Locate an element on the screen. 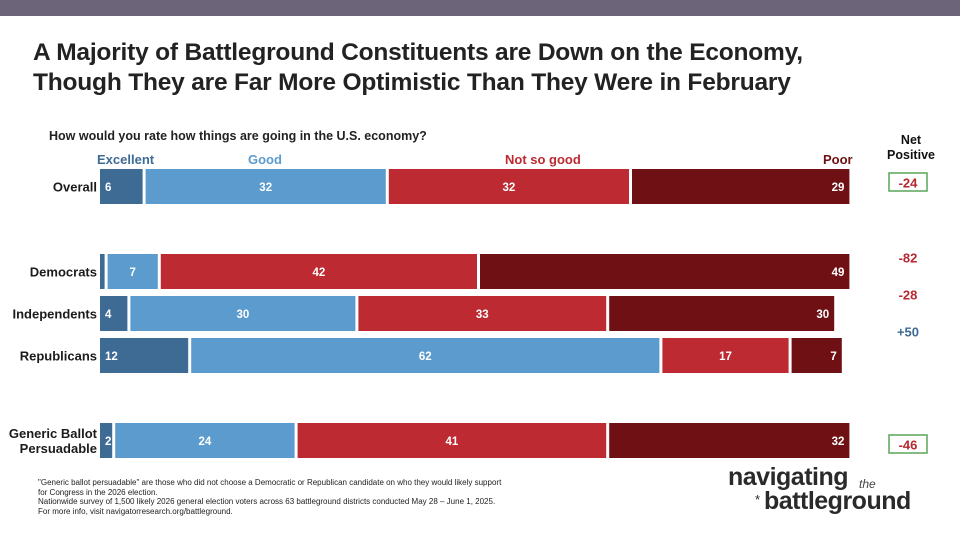 The height and width of the screenshot is (540, 960). net-positive-header: Net Positive is located at coordinates (911, 148).